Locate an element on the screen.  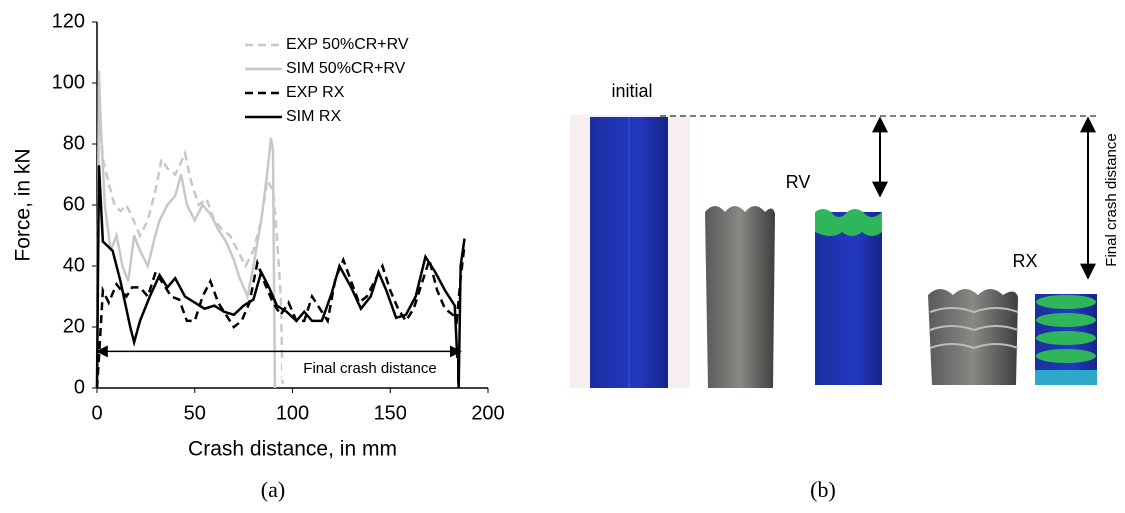
label-initial: initial is located at coordinates (631, 91).